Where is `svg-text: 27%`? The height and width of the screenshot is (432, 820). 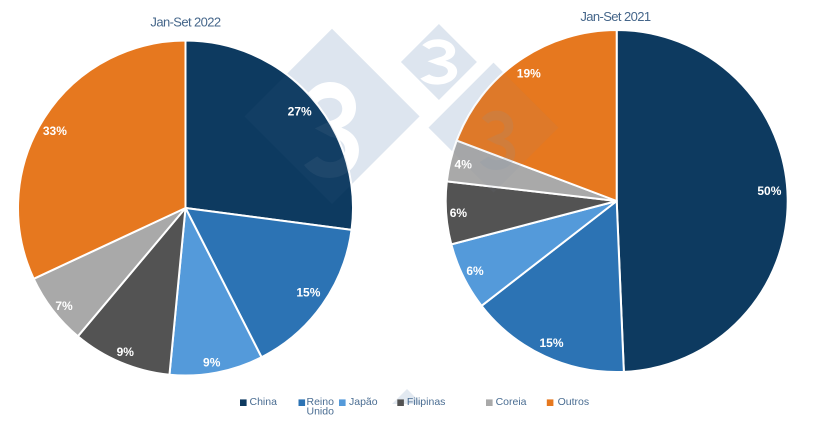 svg-text: 27% is located at coordinates (300, 112).